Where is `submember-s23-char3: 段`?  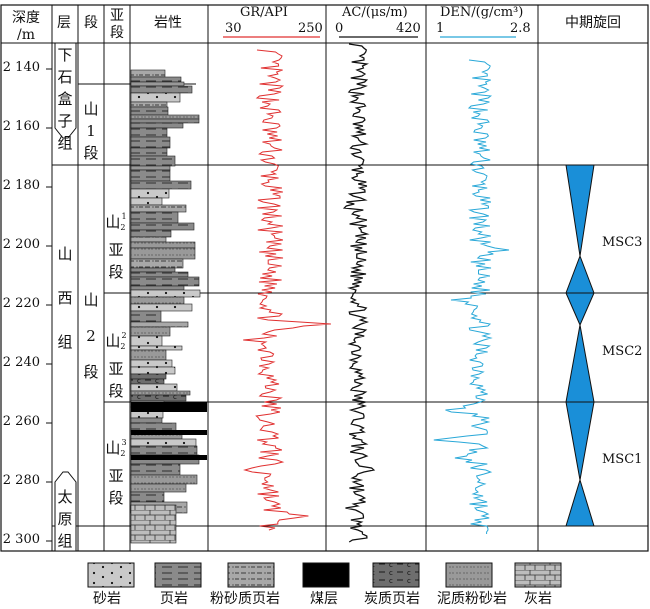
submember-s23-char3: 段 is located at coordinates (116, 498).